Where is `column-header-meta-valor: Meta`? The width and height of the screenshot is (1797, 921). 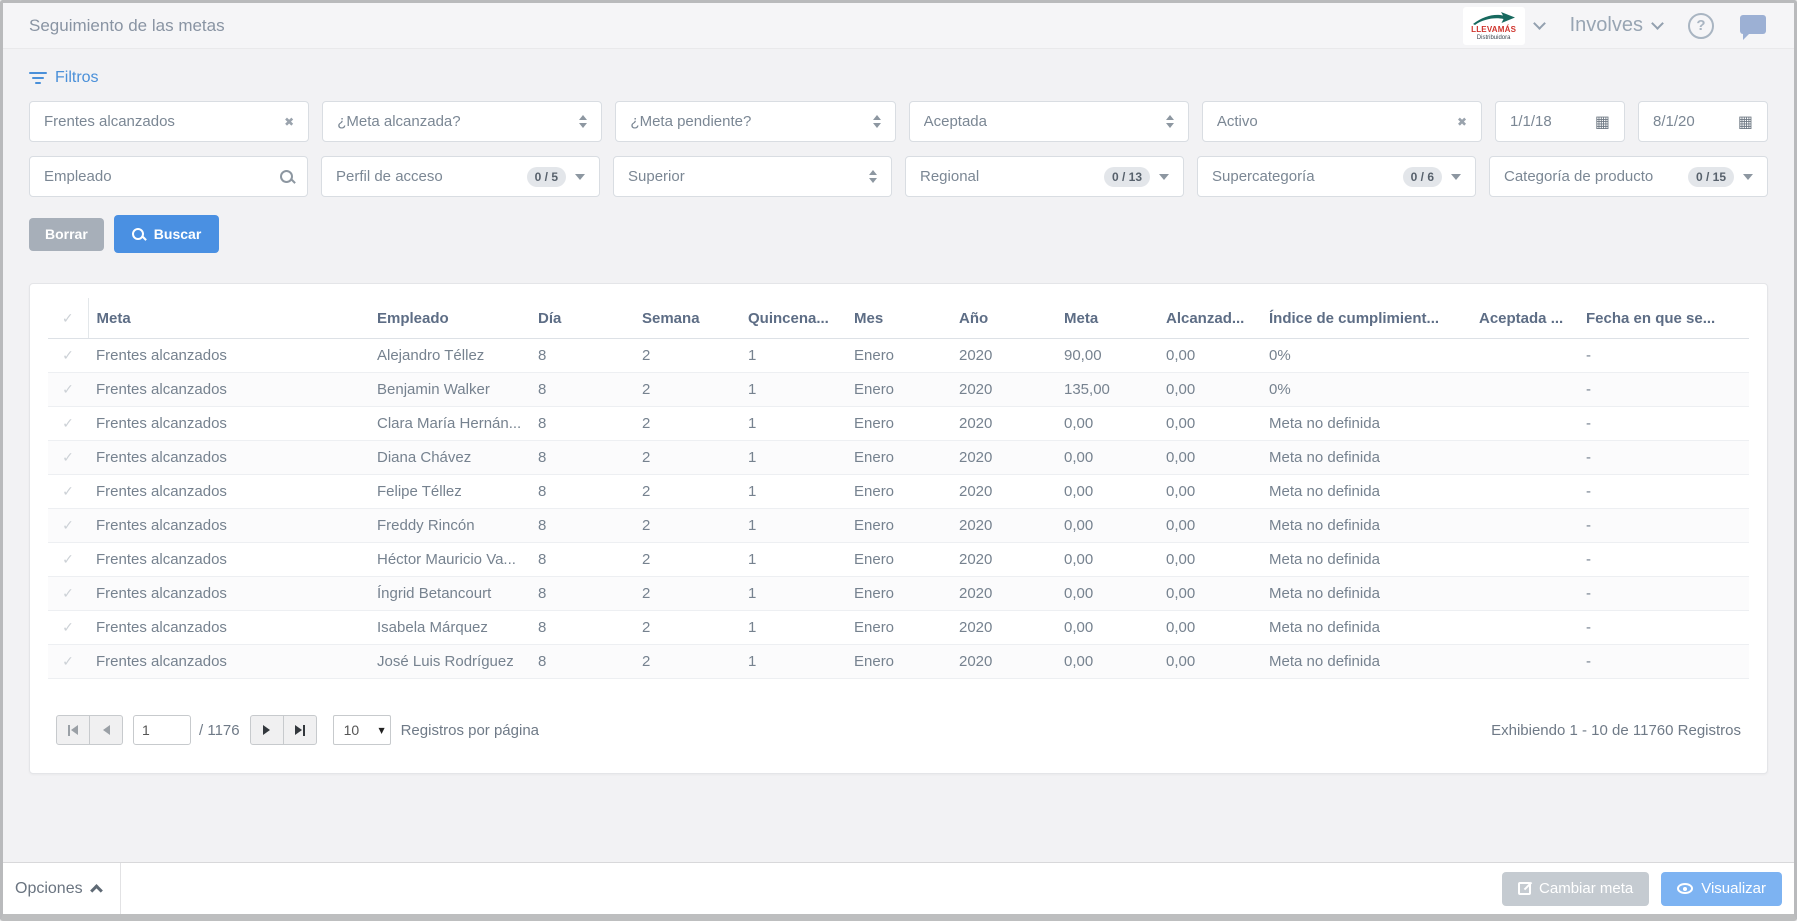 column-header-meta-valor: Meta is located at coordinates (1107, 318).